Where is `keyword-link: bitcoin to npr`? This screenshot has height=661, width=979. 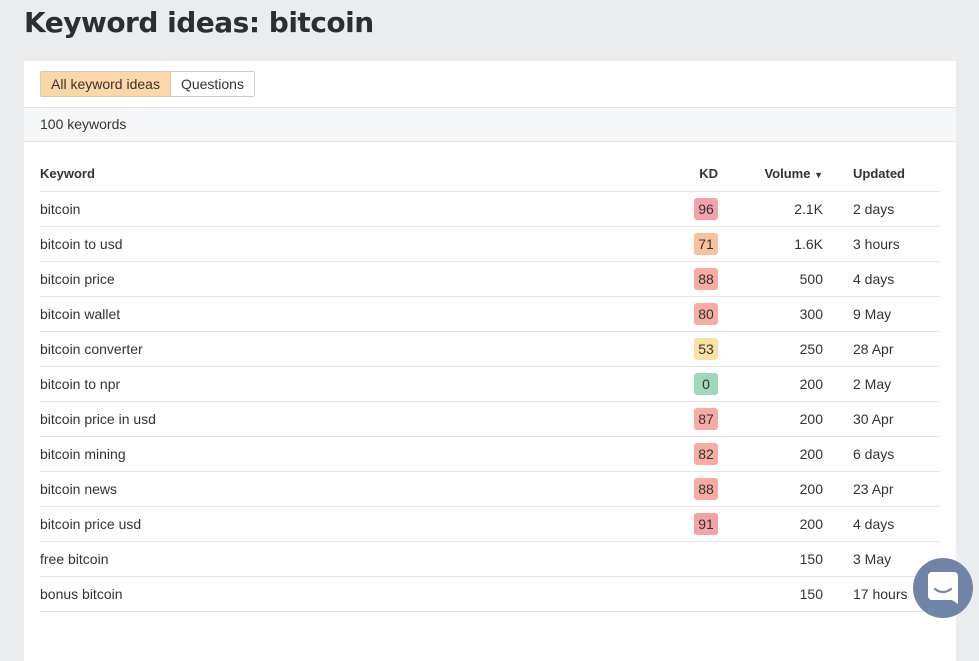 keyword-link: bitcoin to npr is located at coordinates (349, 384).